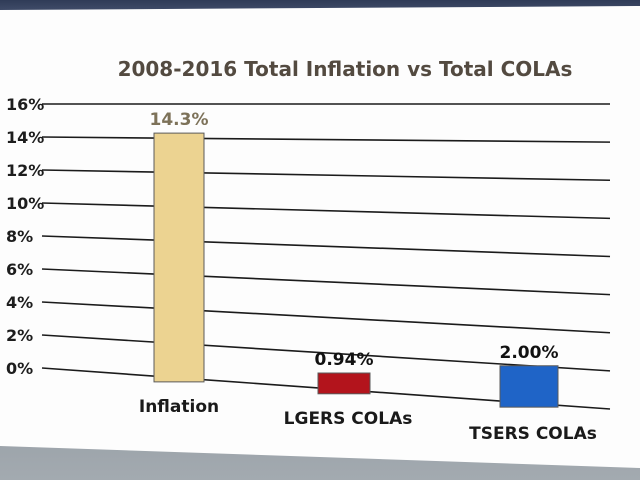 This screenshot has height=480, width=640. Describe the element at coordinates (25, 203) in the screenshot. I see `y-tick-label: 10%` at that location.